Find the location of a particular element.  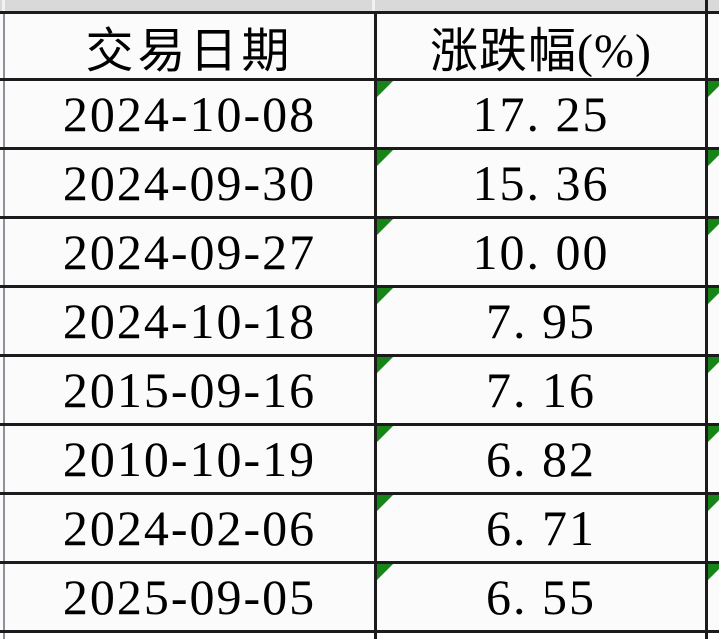

table-row: 2010-10-19 6. 82 is located at coordinates (359, 460).